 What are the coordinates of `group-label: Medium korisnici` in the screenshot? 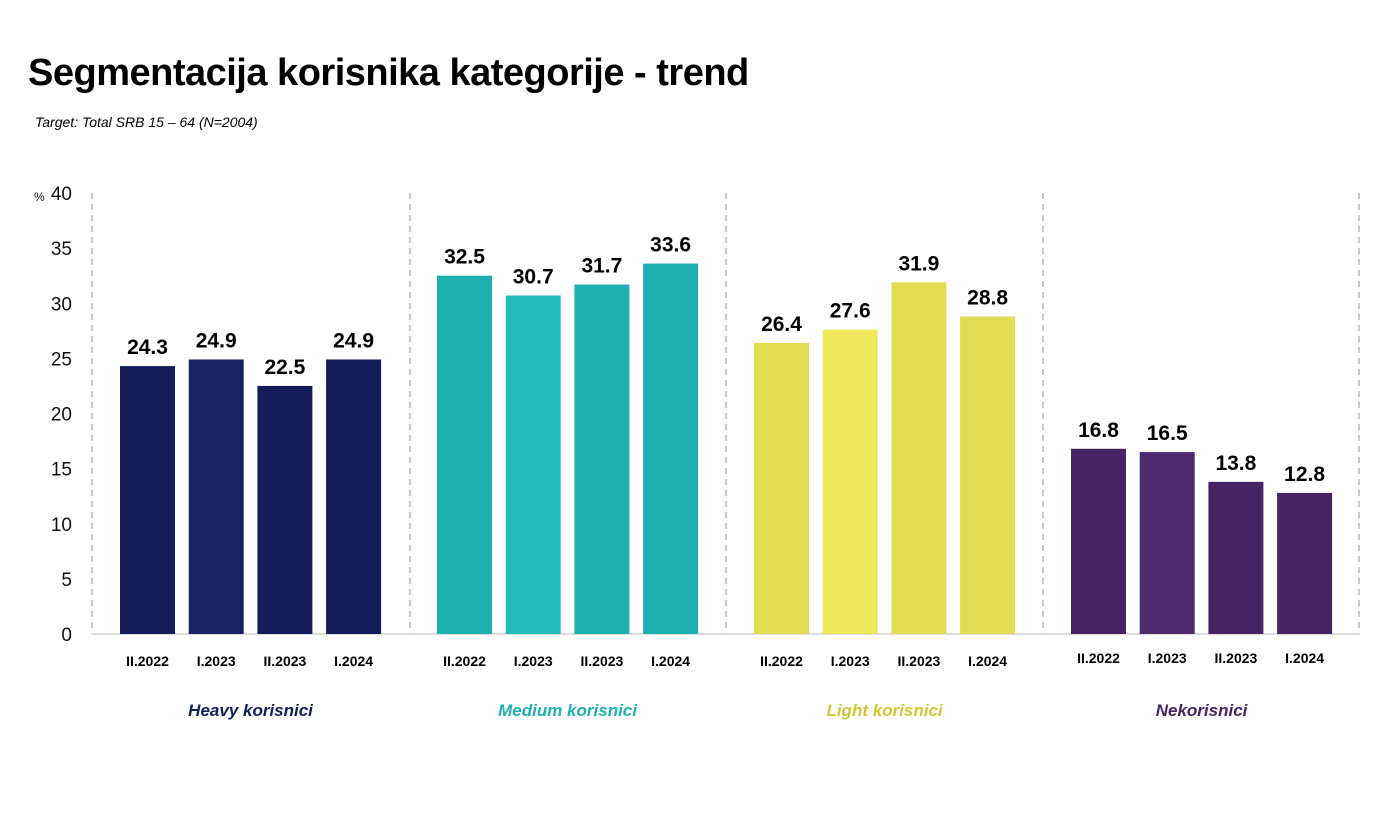 It's located at (568, 710).